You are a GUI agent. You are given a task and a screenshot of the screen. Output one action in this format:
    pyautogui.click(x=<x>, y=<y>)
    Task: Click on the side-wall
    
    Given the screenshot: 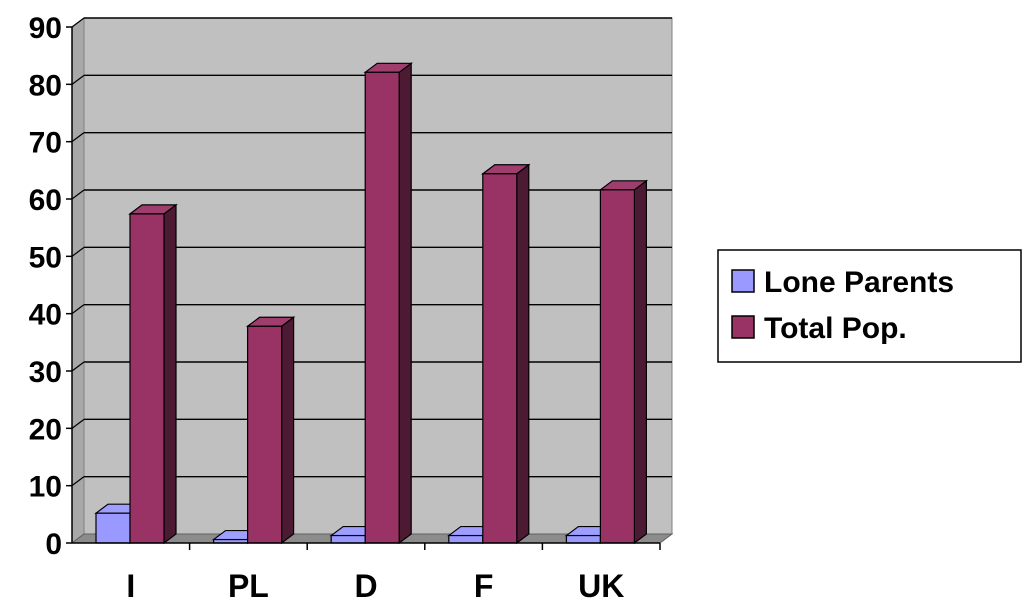 What is the action you would take?
    pyautogui.click(x=78, y=280)
    